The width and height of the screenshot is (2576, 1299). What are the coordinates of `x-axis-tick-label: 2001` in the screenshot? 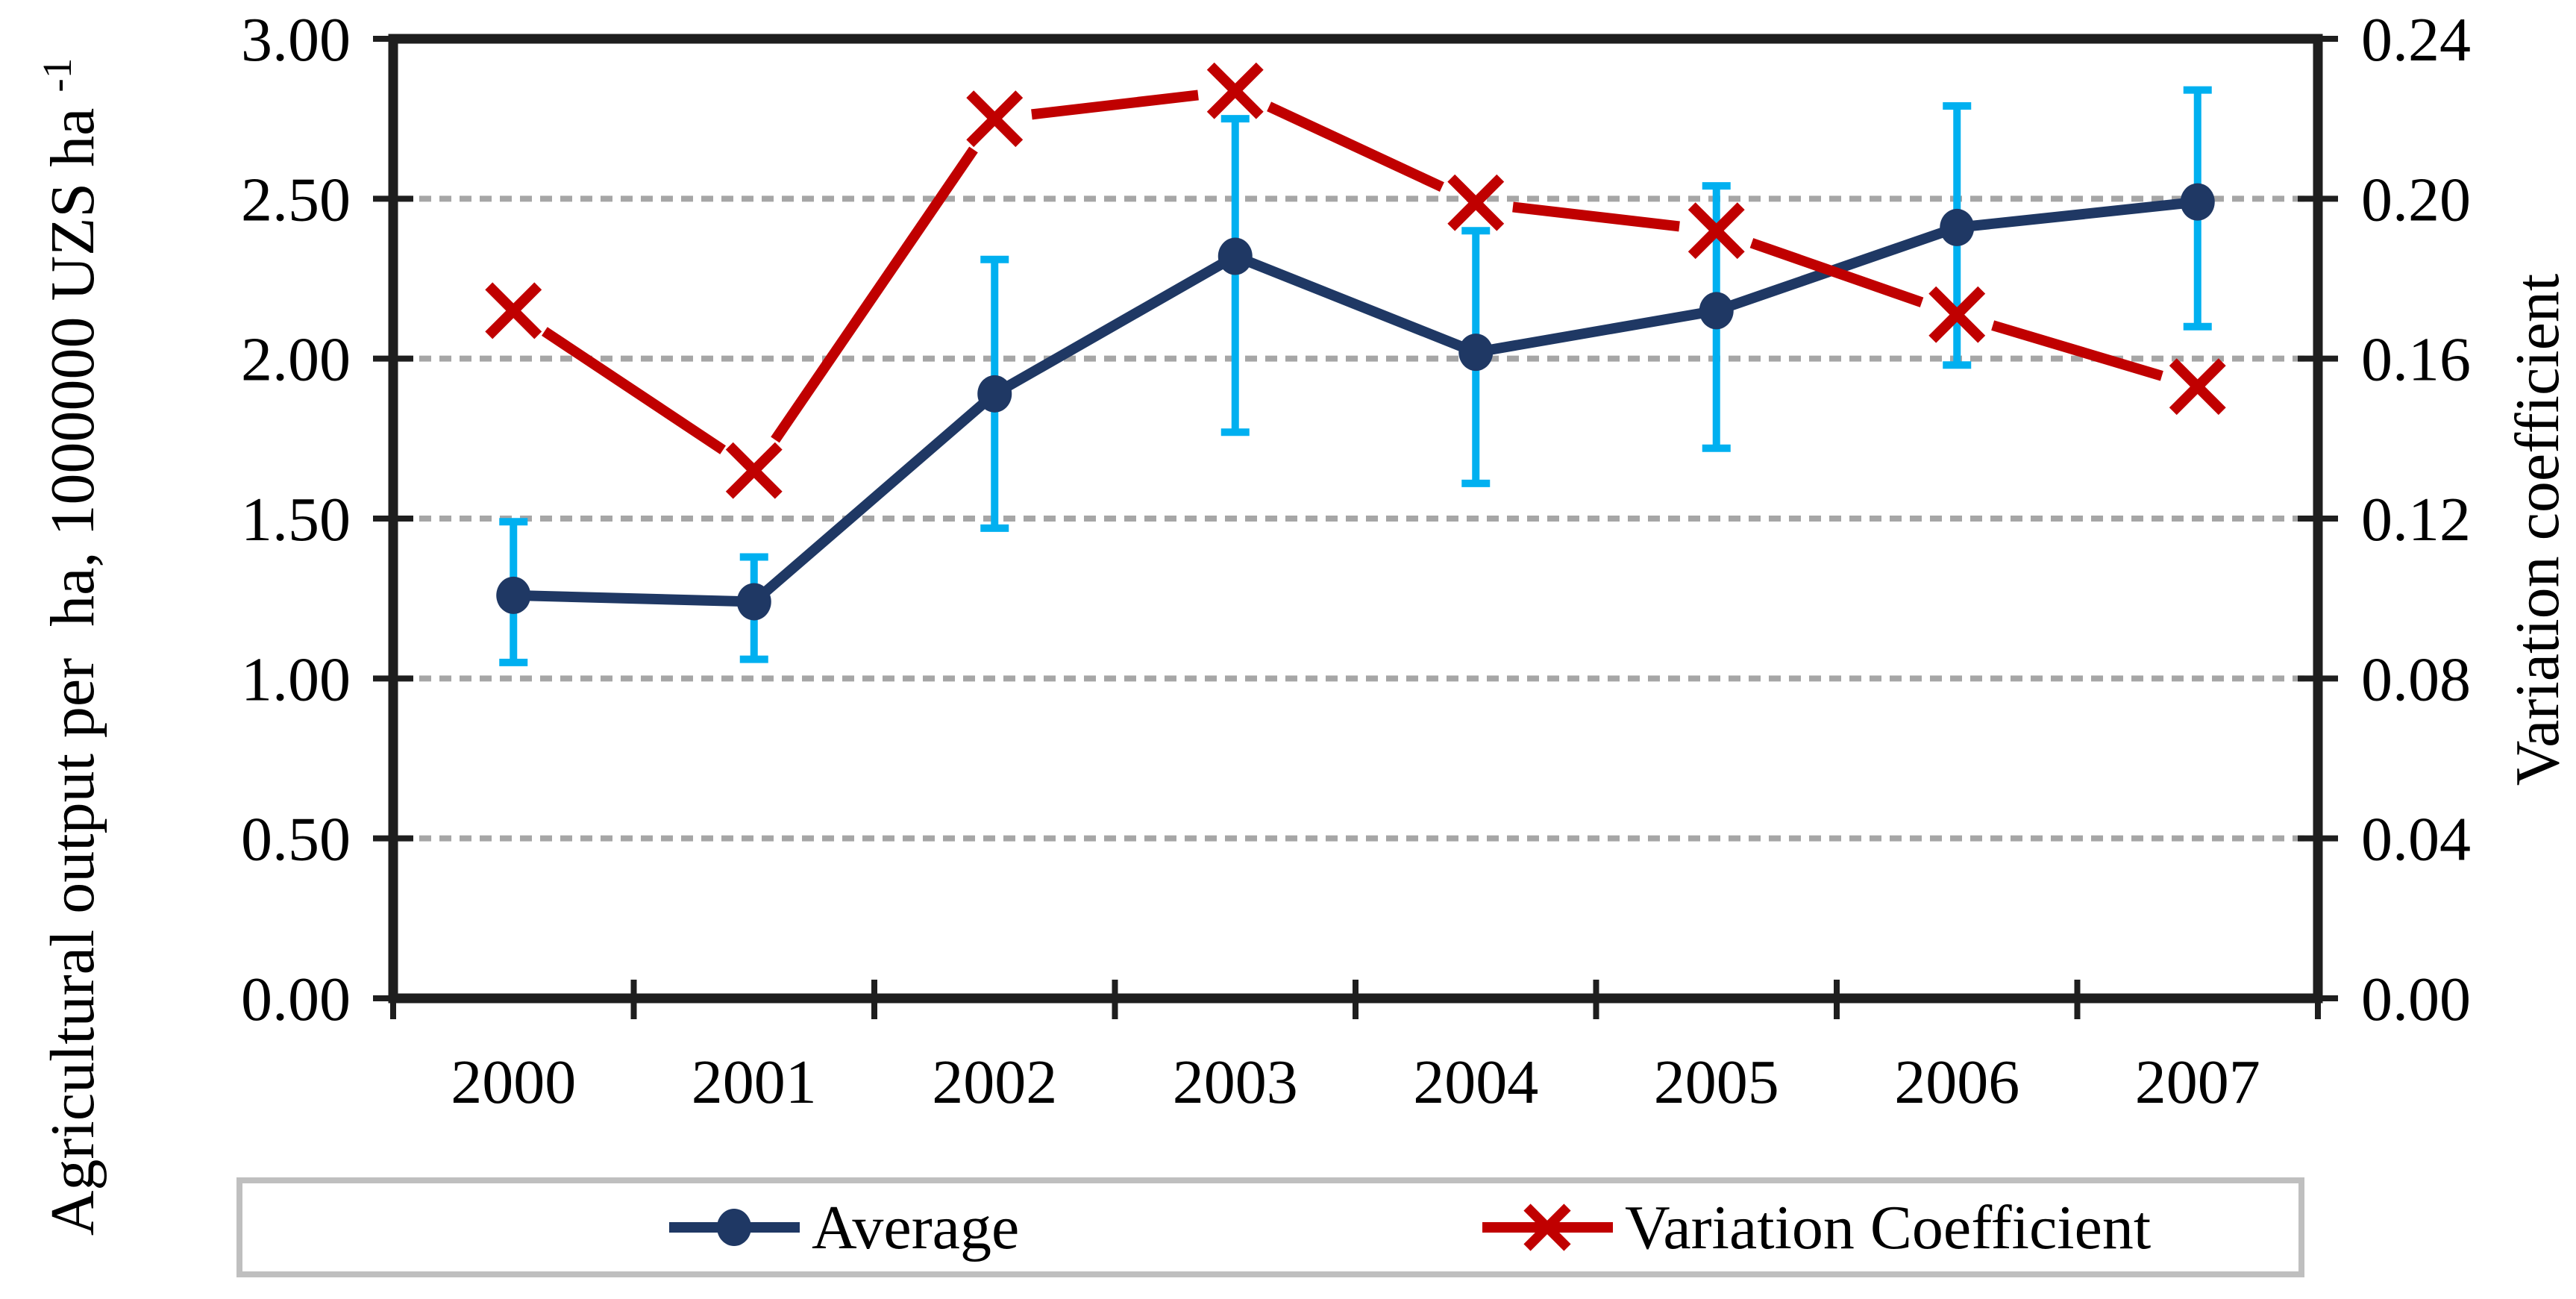 It's located at (754, 1082).